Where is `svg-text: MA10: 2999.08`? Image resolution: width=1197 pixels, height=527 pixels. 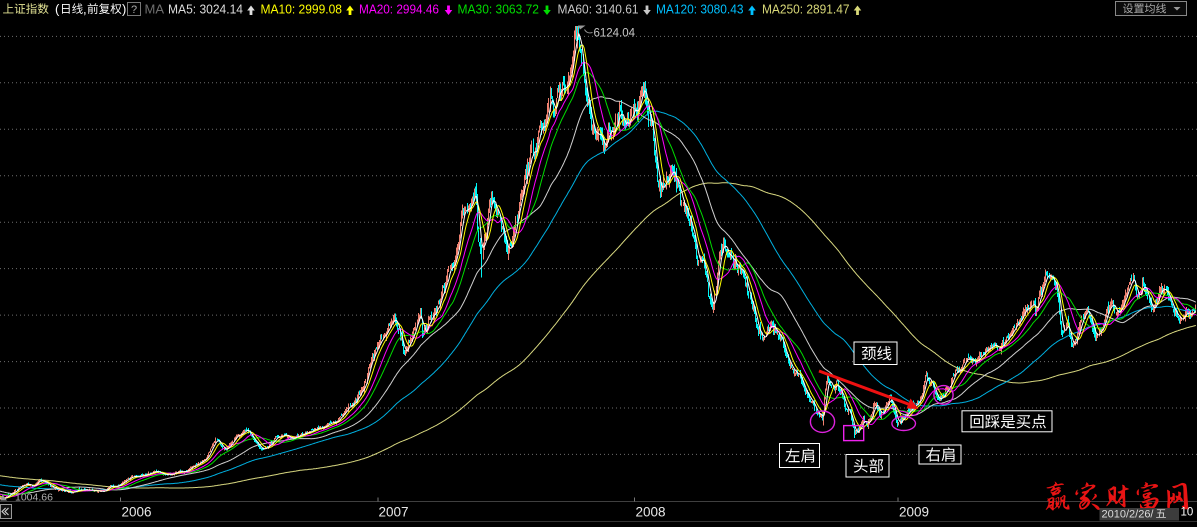 svg-text: MA10: 2999.08 is located at coordinates (302, 9).